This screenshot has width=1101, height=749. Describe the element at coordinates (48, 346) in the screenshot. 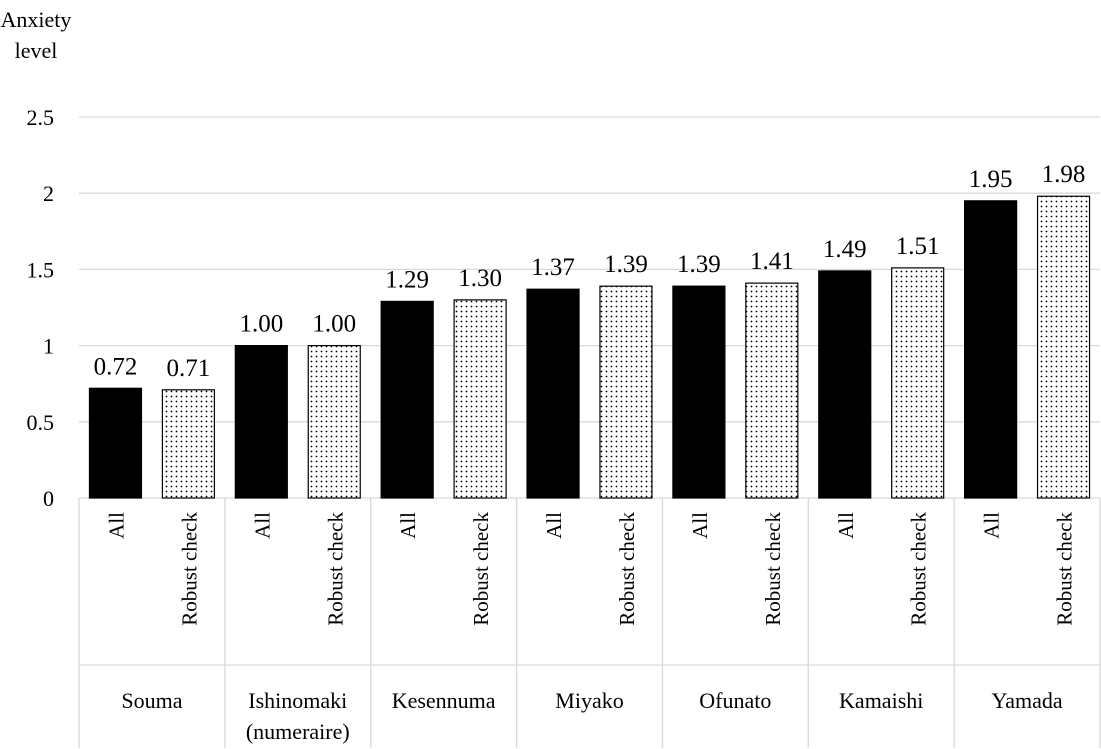

I see `y-tick-label: 1` at that location.